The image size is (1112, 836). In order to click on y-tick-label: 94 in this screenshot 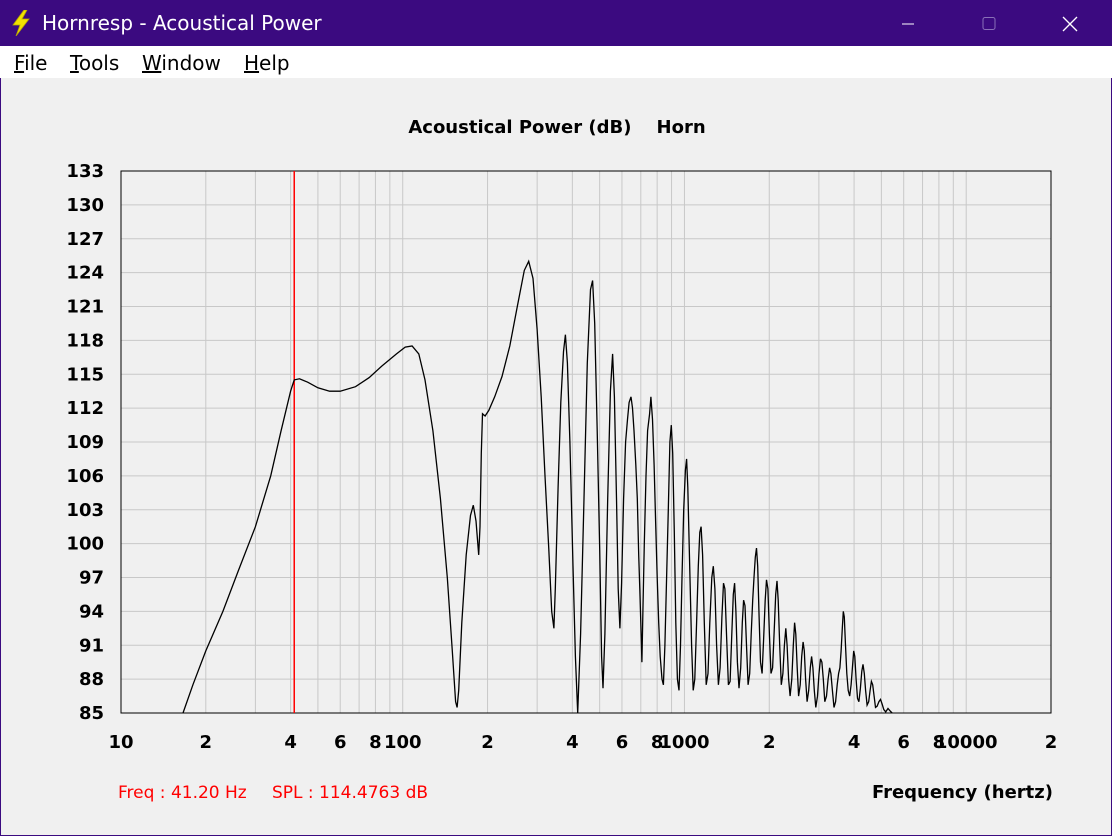, I will do `click(91, 611)`.